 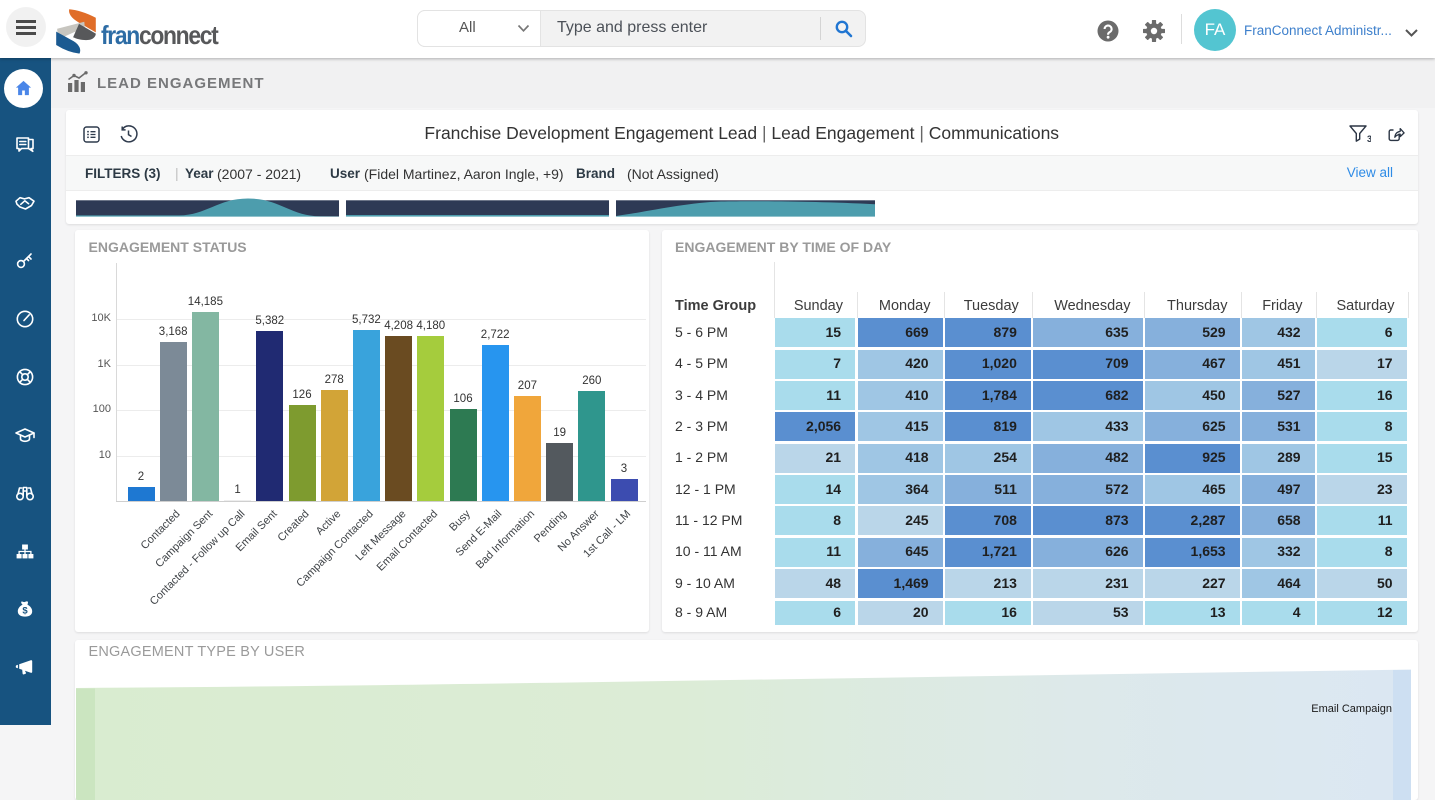 What do you see at coordinates (1369, 139) in the screenshot?
I see `svg-text: 3` at bounding box center [1369, 139].